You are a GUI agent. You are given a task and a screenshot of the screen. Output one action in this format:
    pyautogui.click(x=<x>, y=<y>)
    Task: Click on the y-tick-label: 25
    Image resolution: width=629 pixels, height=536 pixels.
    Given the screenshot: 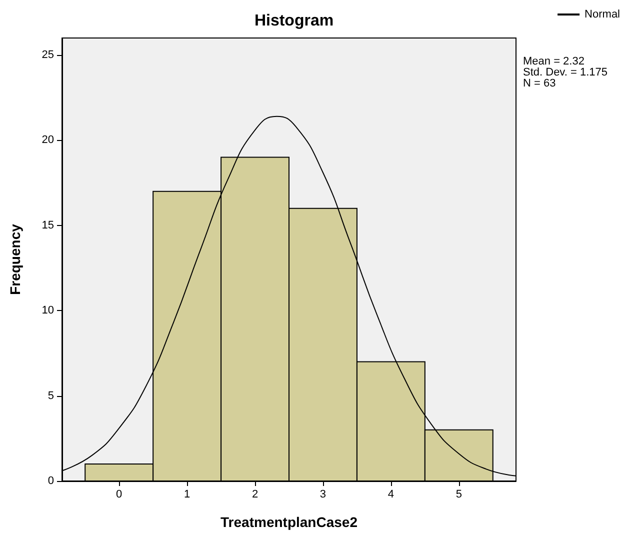 What is the action you would take?
    pyautogui.click(x=48, y=55)
    